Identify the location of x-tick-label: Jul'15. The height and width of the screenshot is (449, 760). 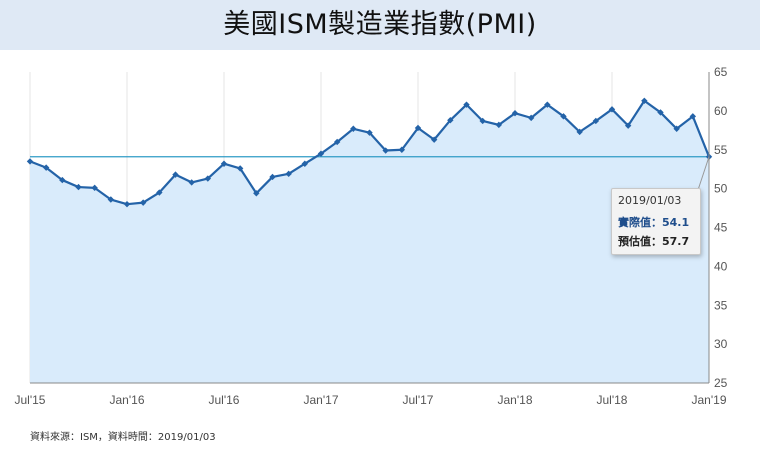
(30, 400).